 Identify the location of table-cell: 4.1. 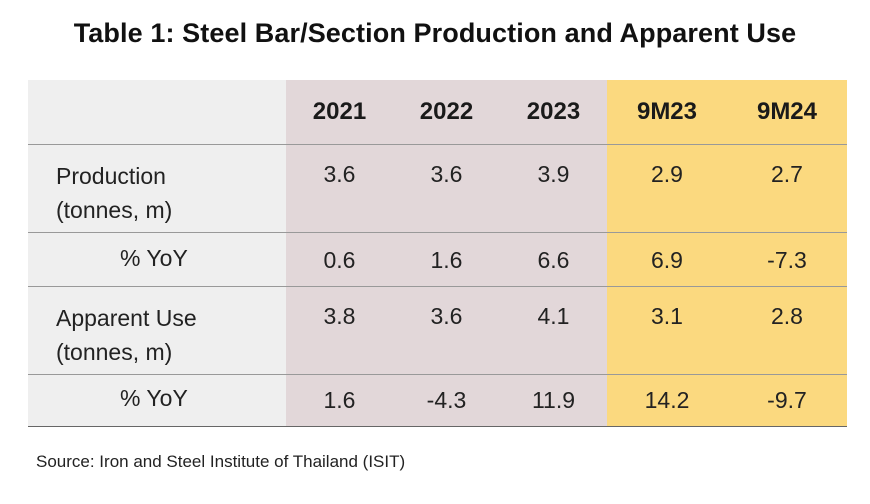
(553, 330).